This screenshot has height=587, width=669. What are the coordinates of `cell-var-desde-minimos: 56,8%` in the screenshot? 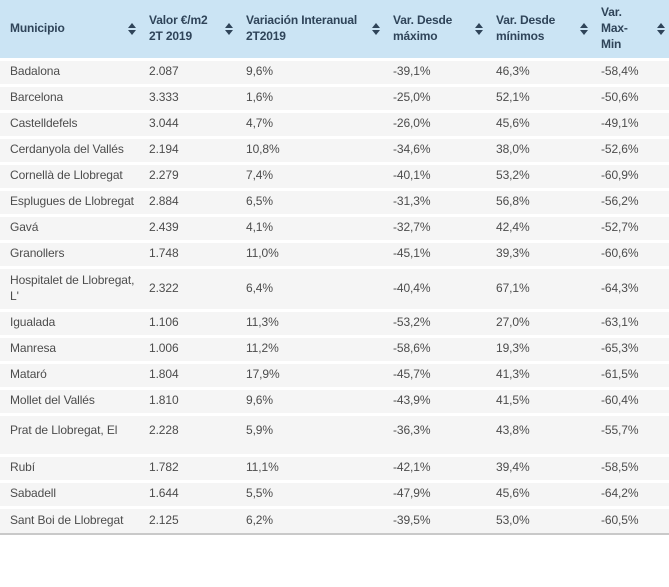 It's located at (513, 201).